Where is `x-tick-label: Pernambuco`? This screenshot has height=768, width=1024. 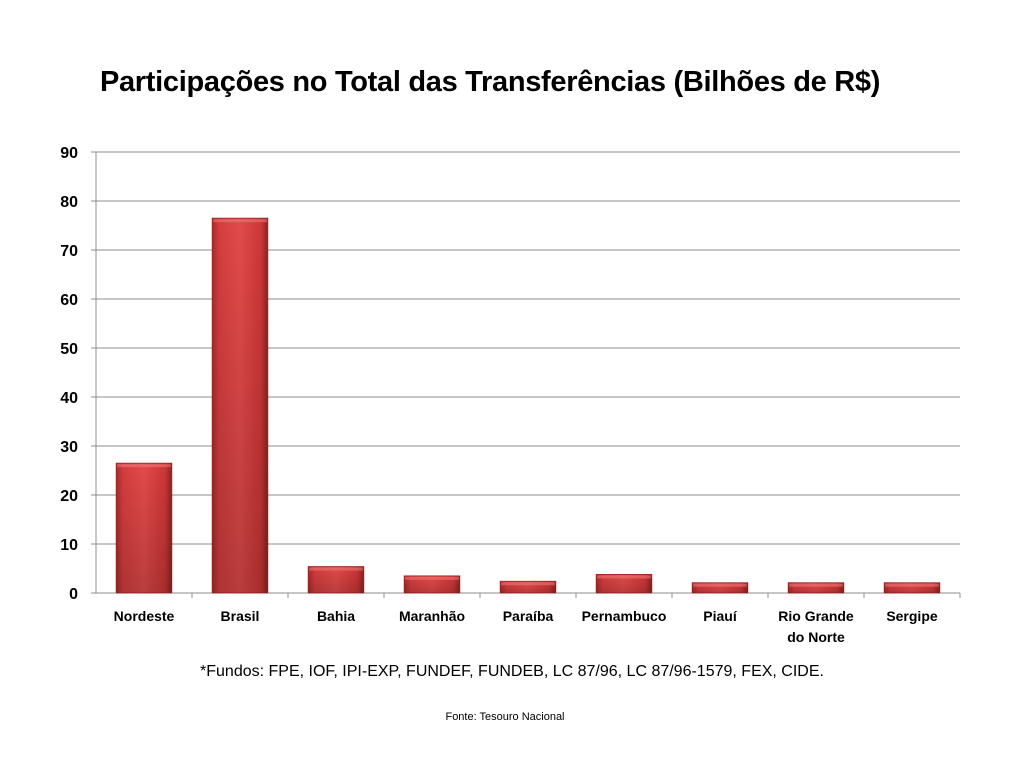 x-tick-label: Pernambuco is located at coordinates (624, 616).